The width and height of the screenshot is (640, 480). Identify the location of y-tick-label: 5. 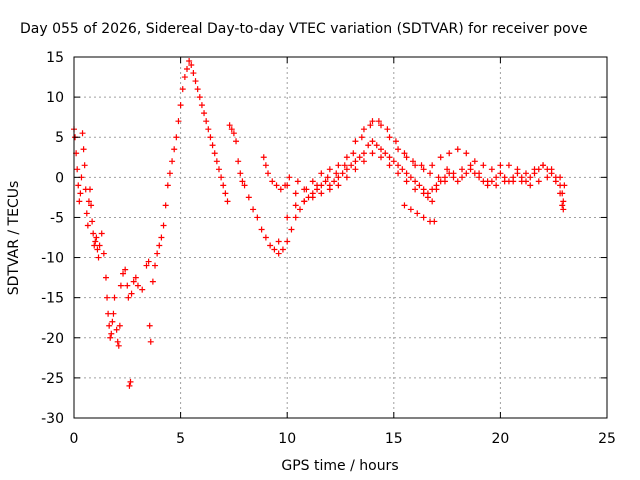
(59, 138).